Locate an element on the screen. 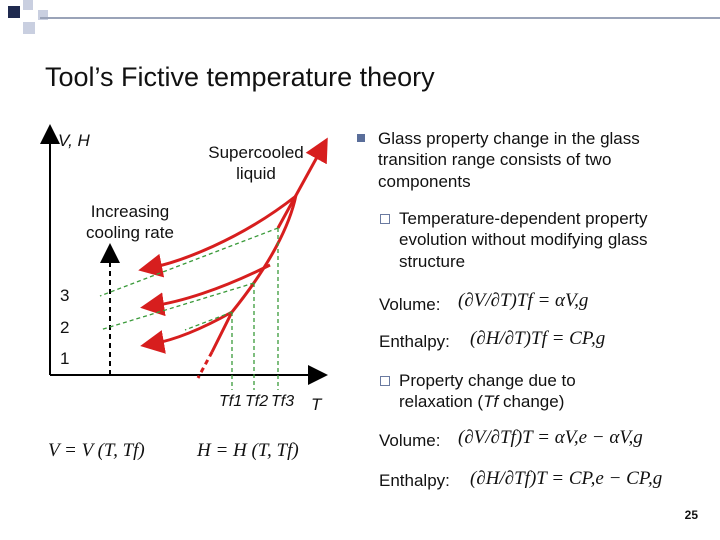  title-rule is located at coordinates (380, 18).